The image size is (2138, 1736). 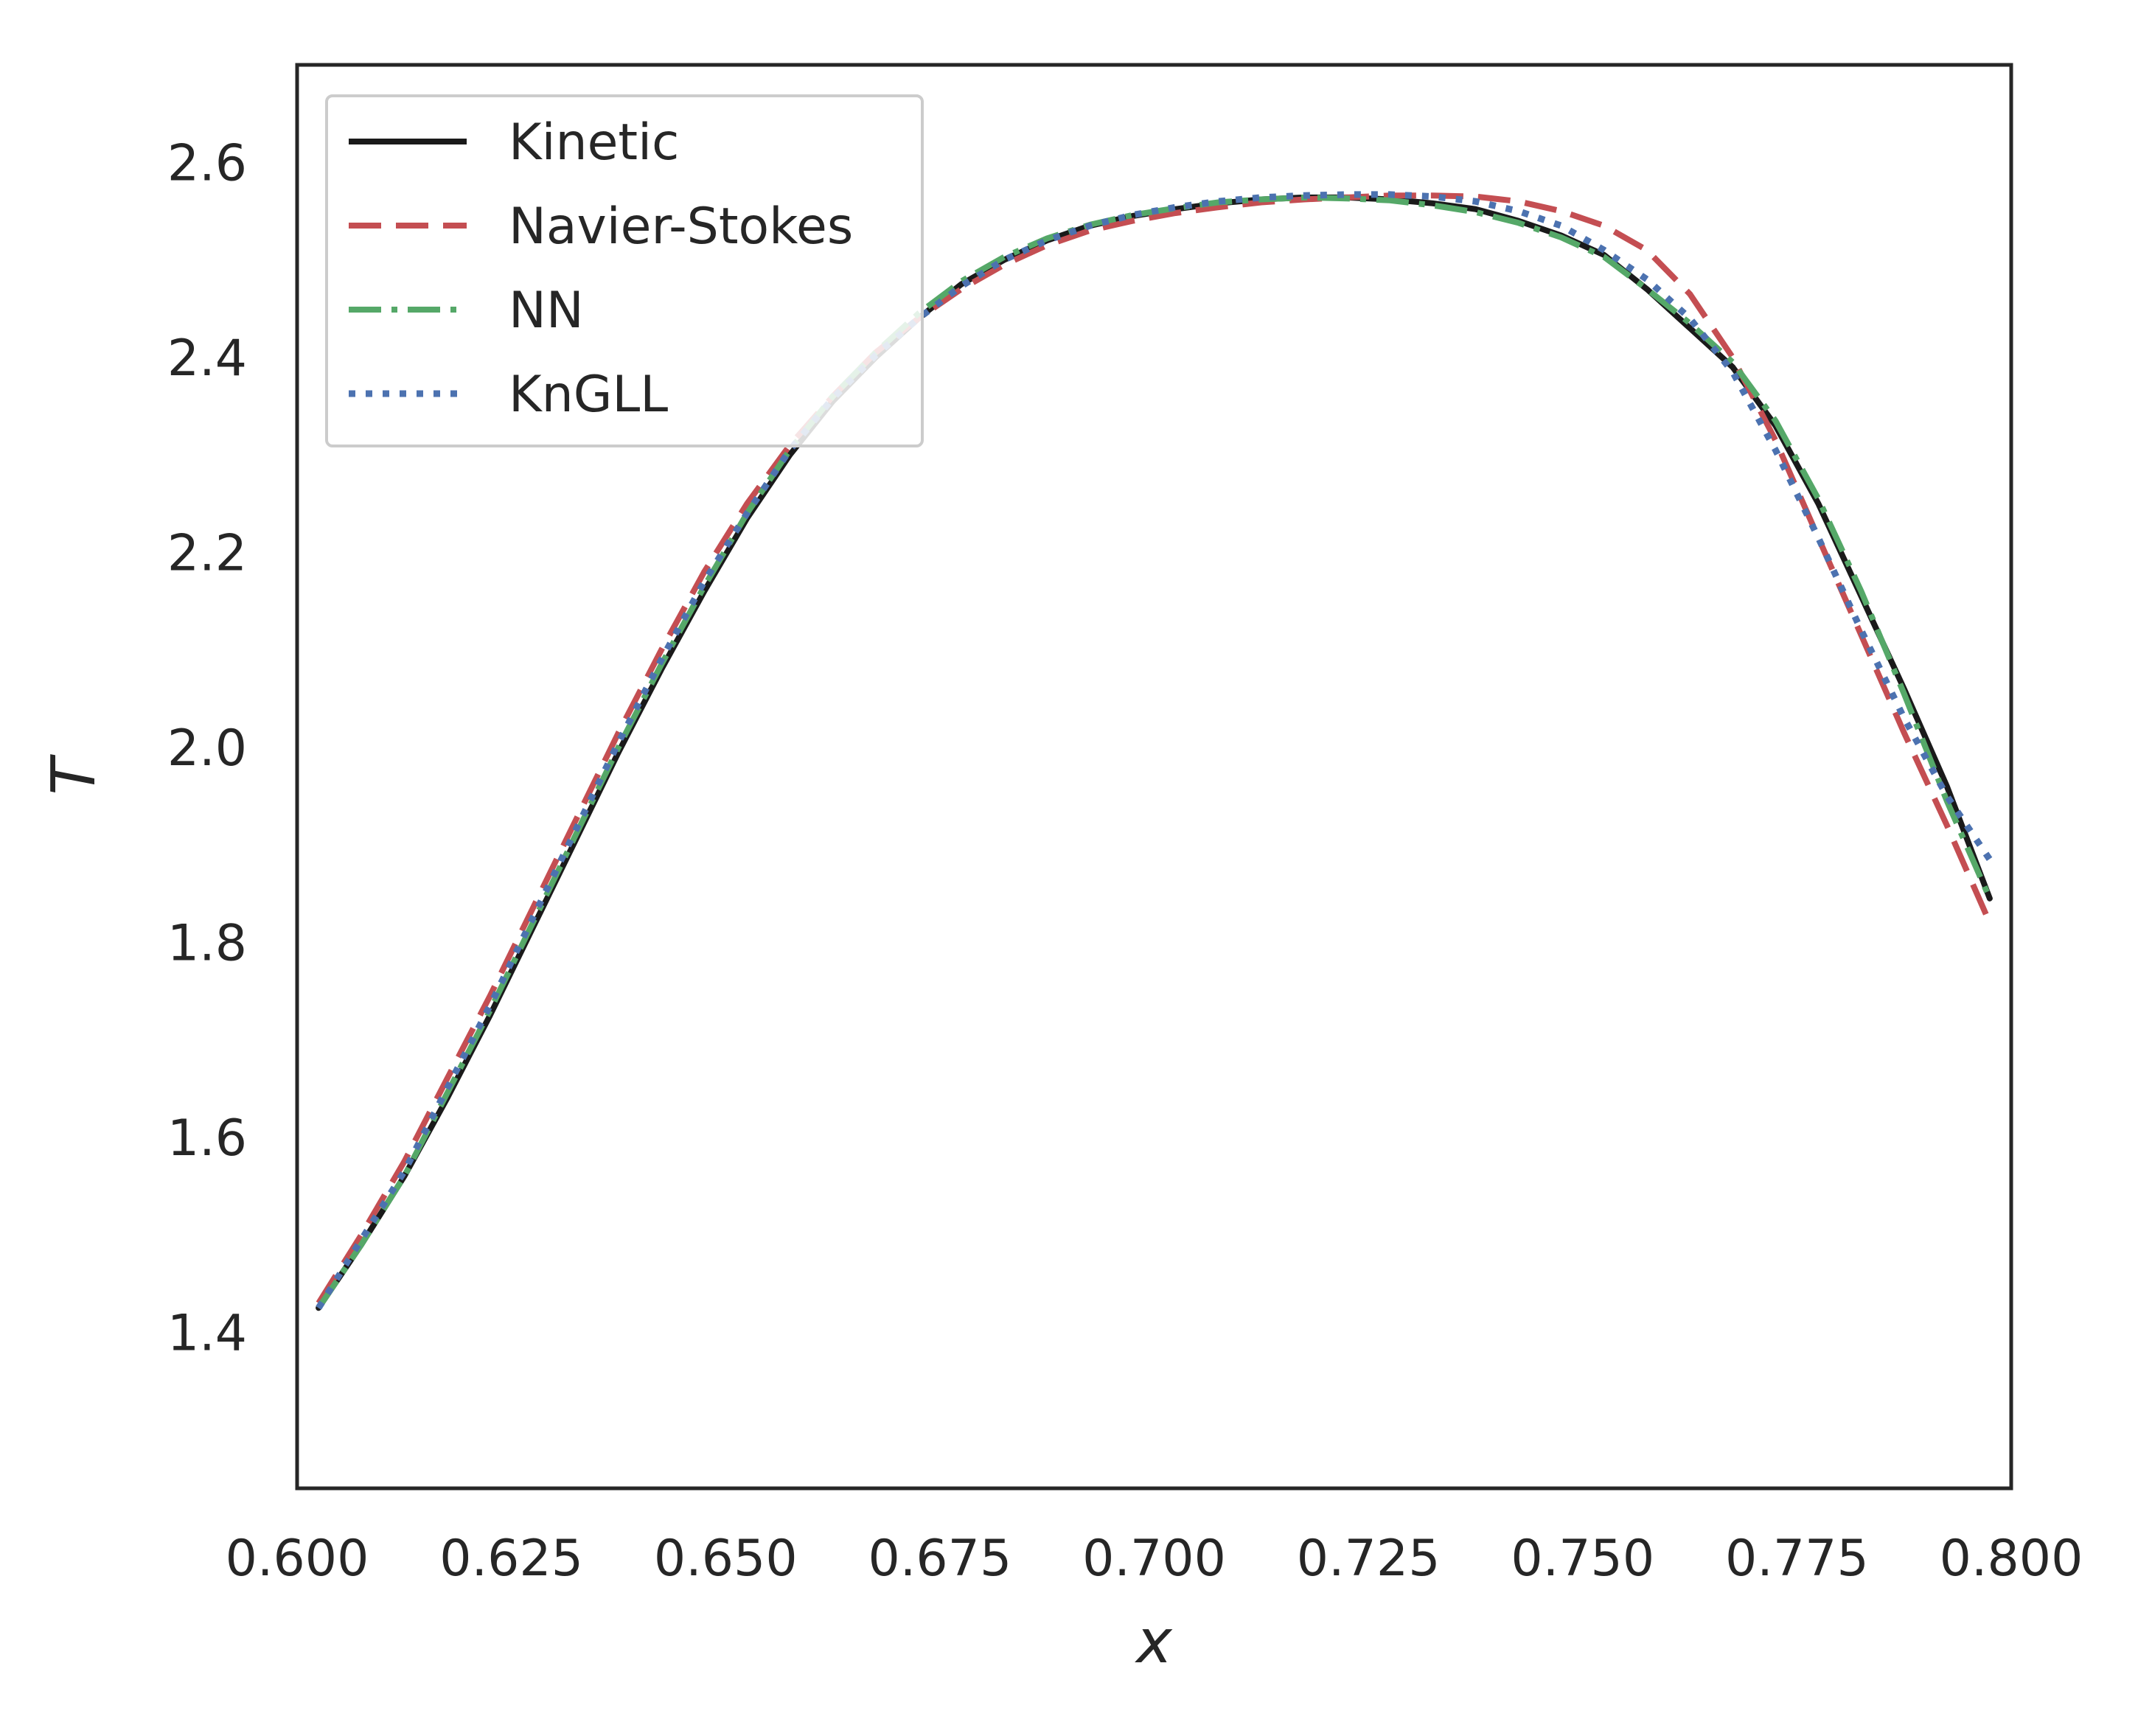 What do you see at coordinates (594, 143) in the screenshot?
I see `legend-label: Kinetic` at bounding box center [594, 143].